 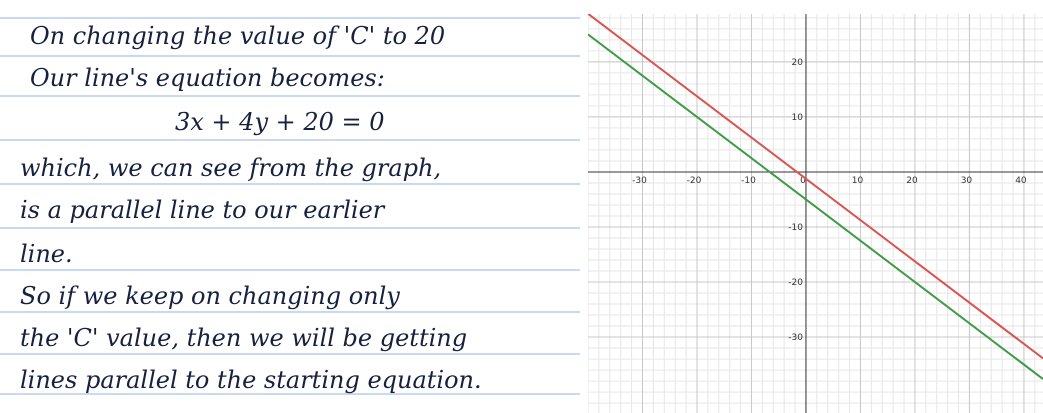 What do you see at coordinates (639, 181) in the screenshot?
I see `x-tick-label: -30` at bounding box center [639, 181].